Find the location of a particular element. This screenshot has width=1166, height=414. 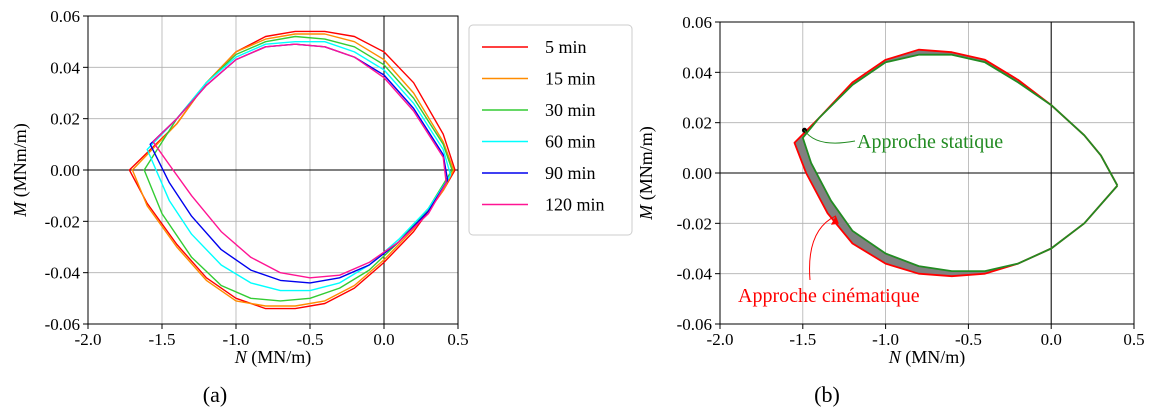

legend-label-2: 30 min is located at coordinates (570, 110).